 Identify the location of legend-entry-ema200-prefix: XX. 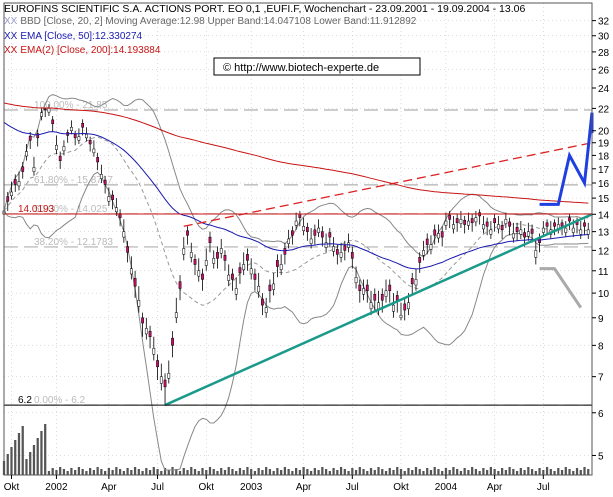
(11, 50).